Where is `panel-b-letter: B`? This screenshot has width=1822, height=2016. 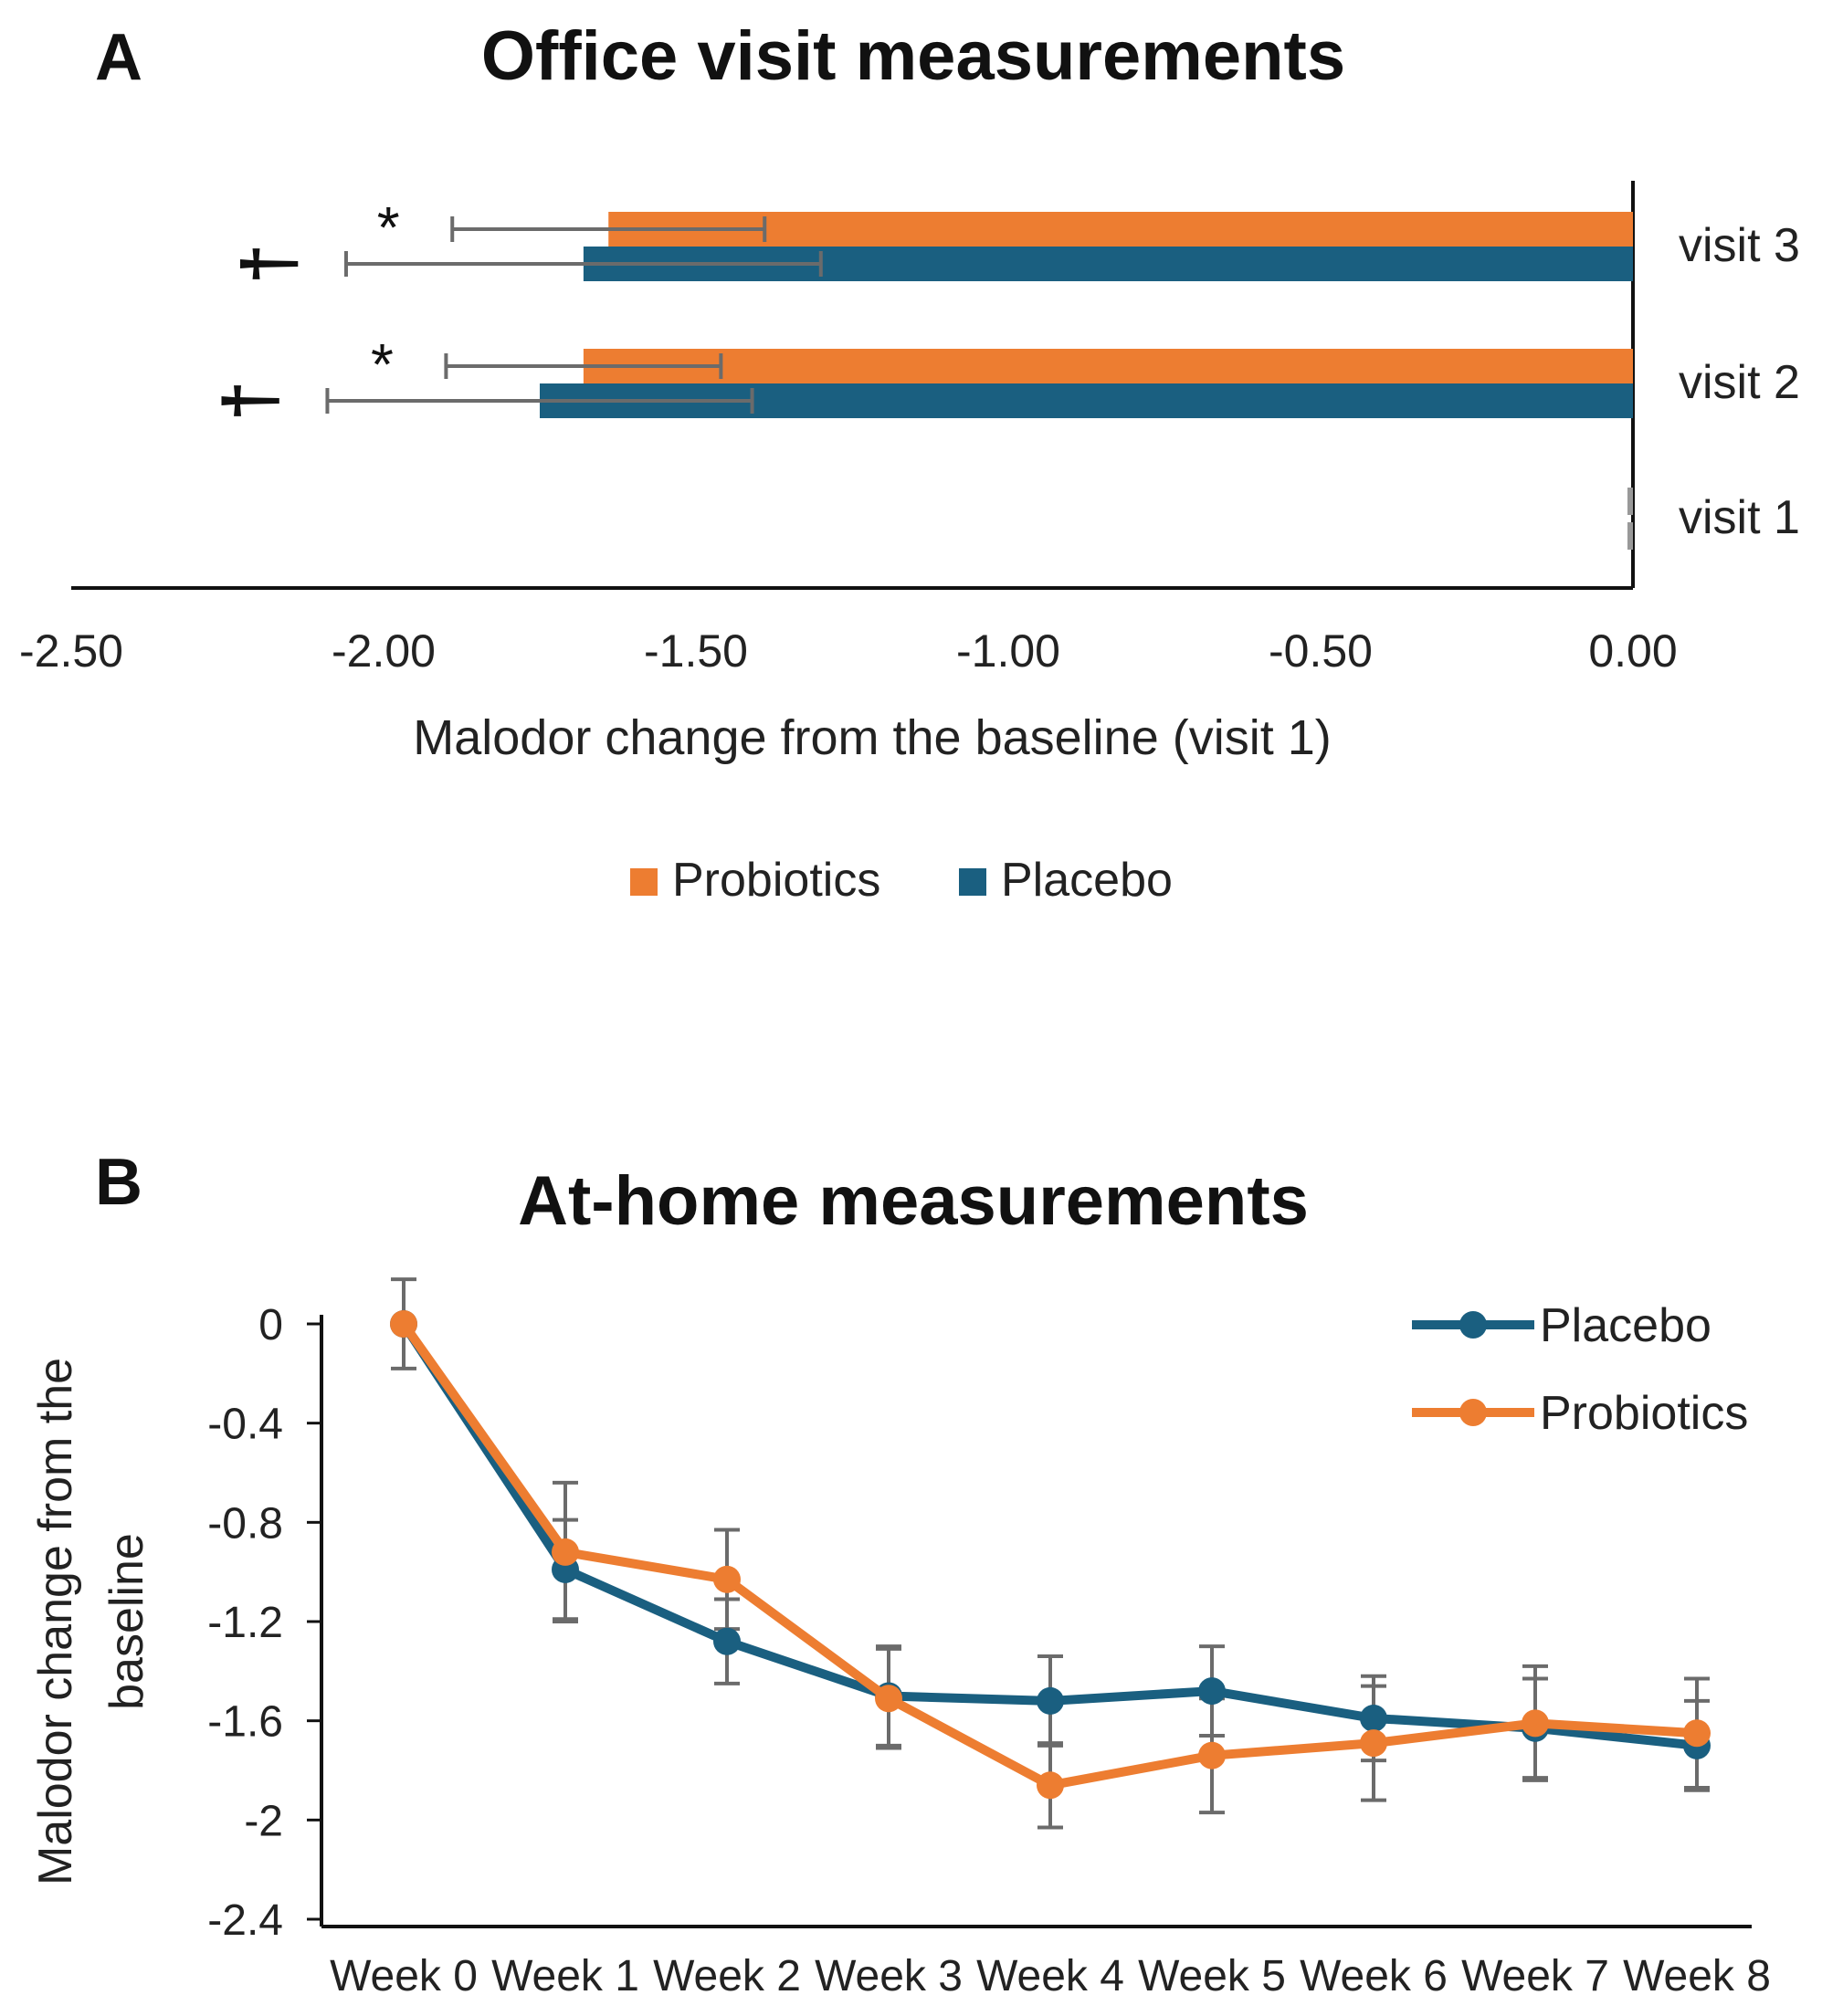 panel-b-letter: B is located at coordinates (118, 1182).